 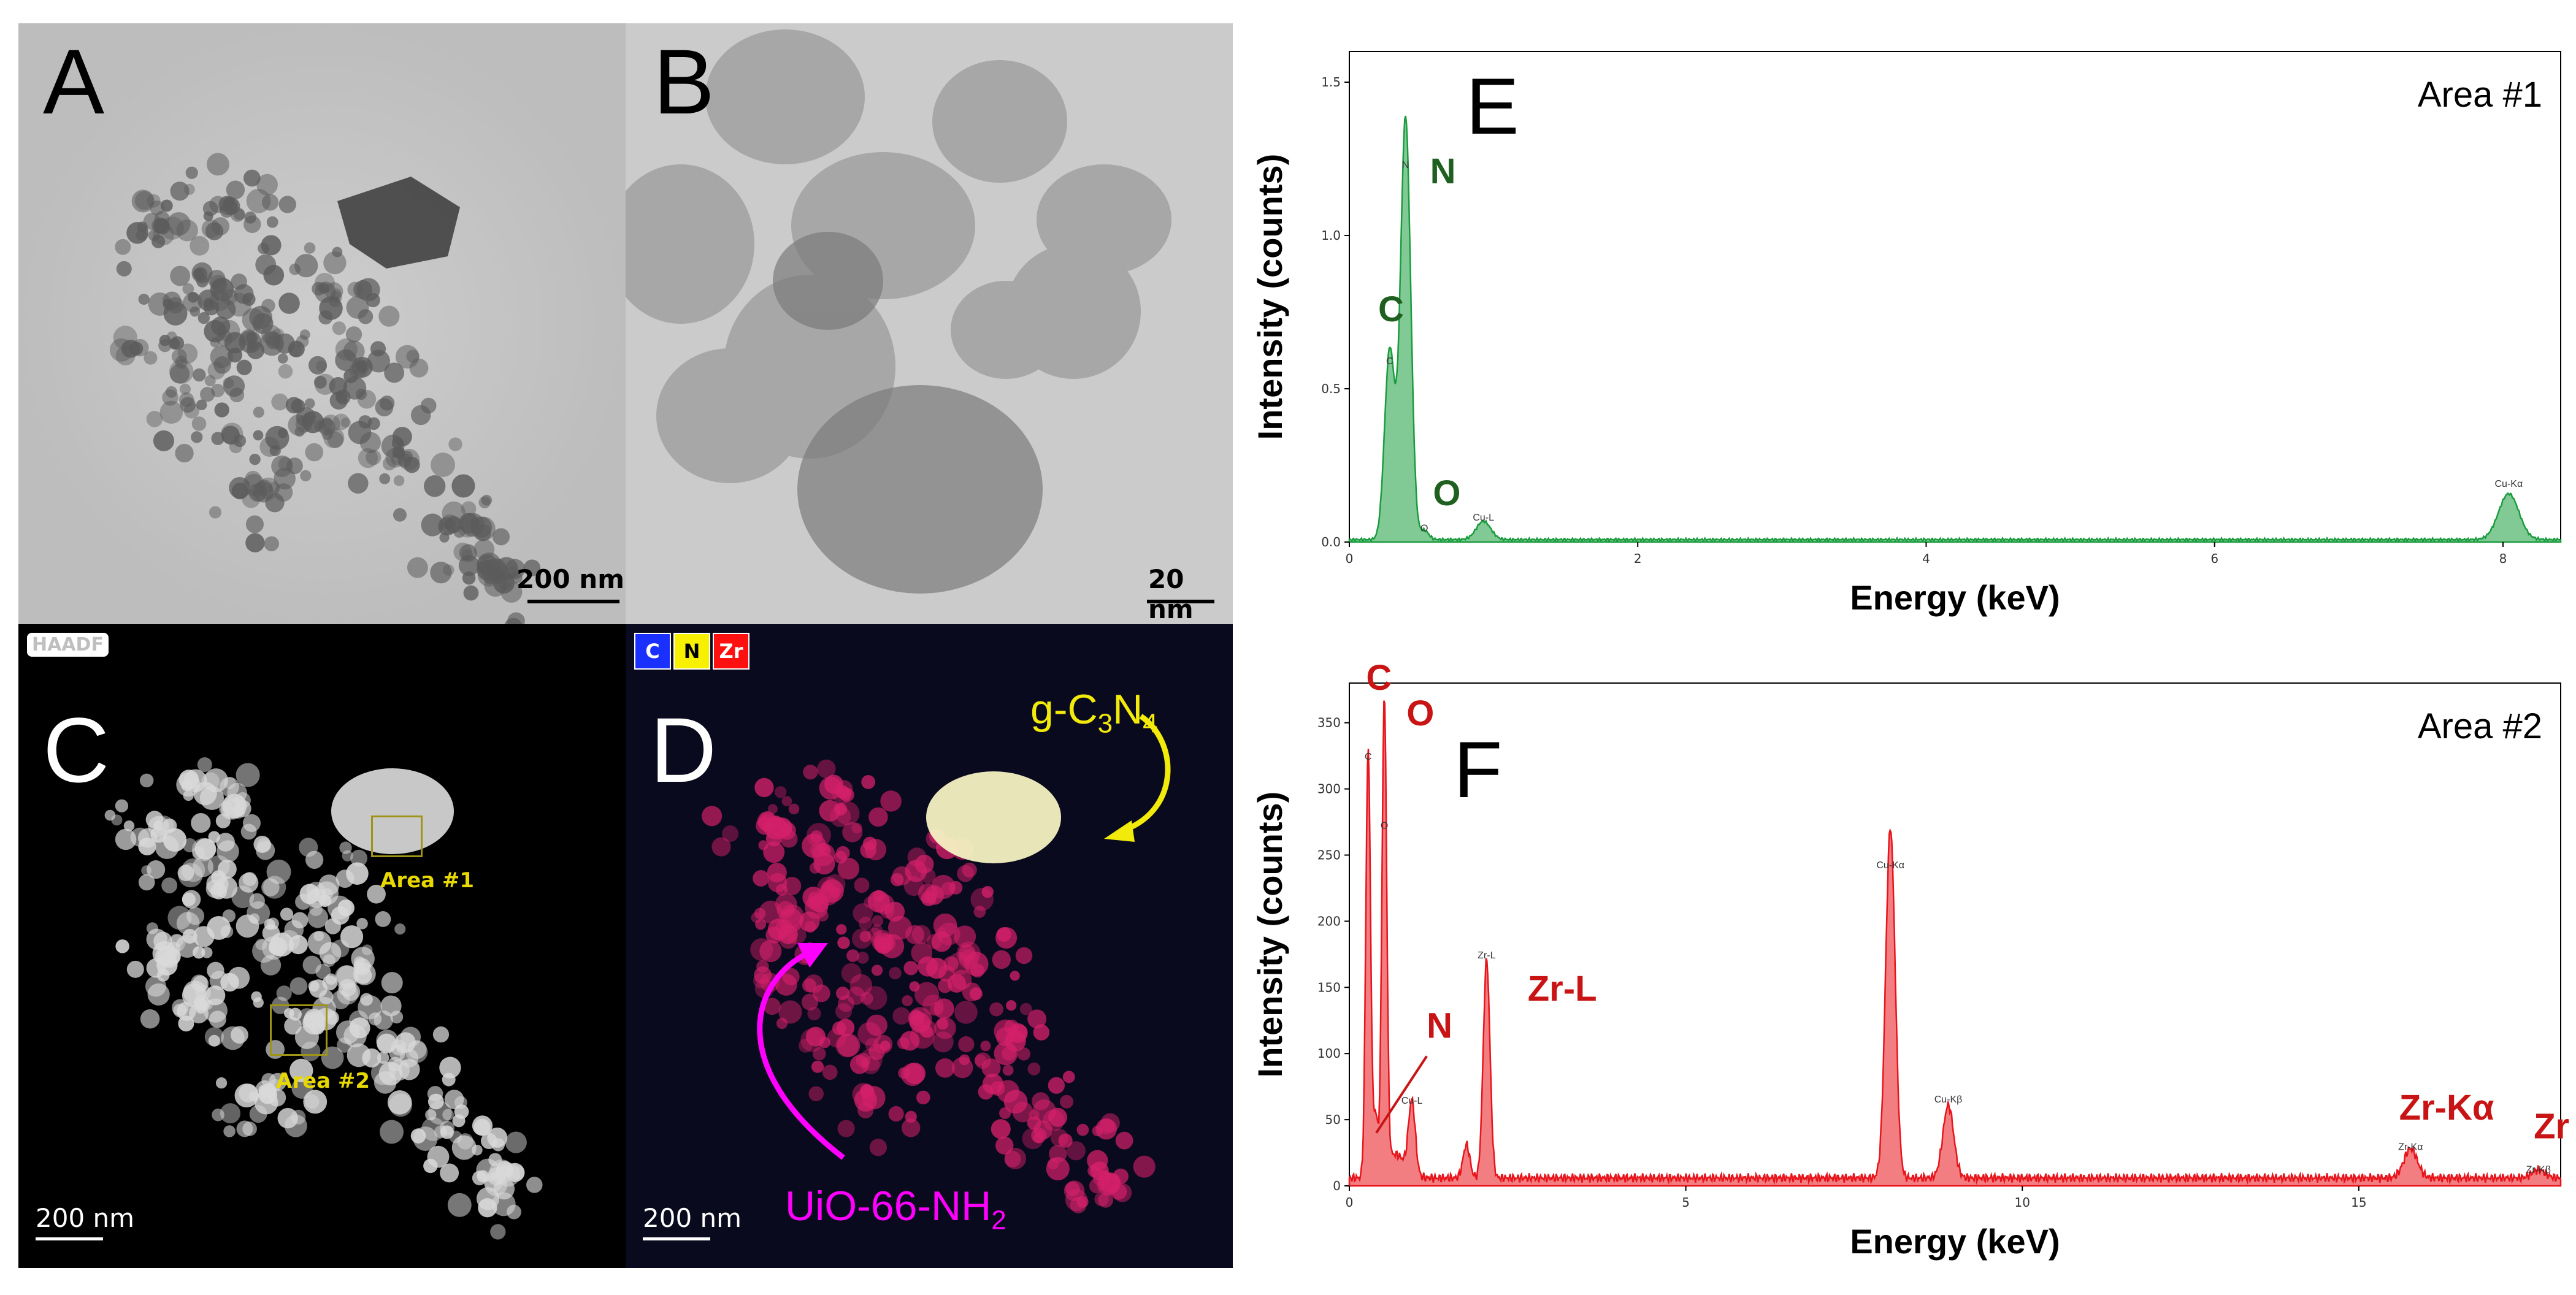 What do you see at coordinates (1686, 1202) in the screenshot?
I see `x-tick-label: 5` at bounding box center [1686, 1202].